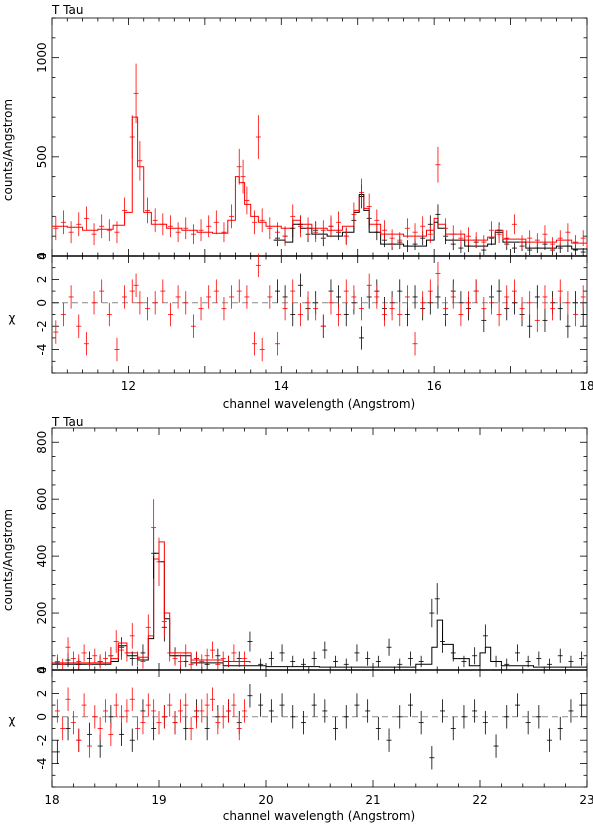 The width and height of the screenshot is (593, 825). I want to click on x-tick-label: 23, so click(586, 800).